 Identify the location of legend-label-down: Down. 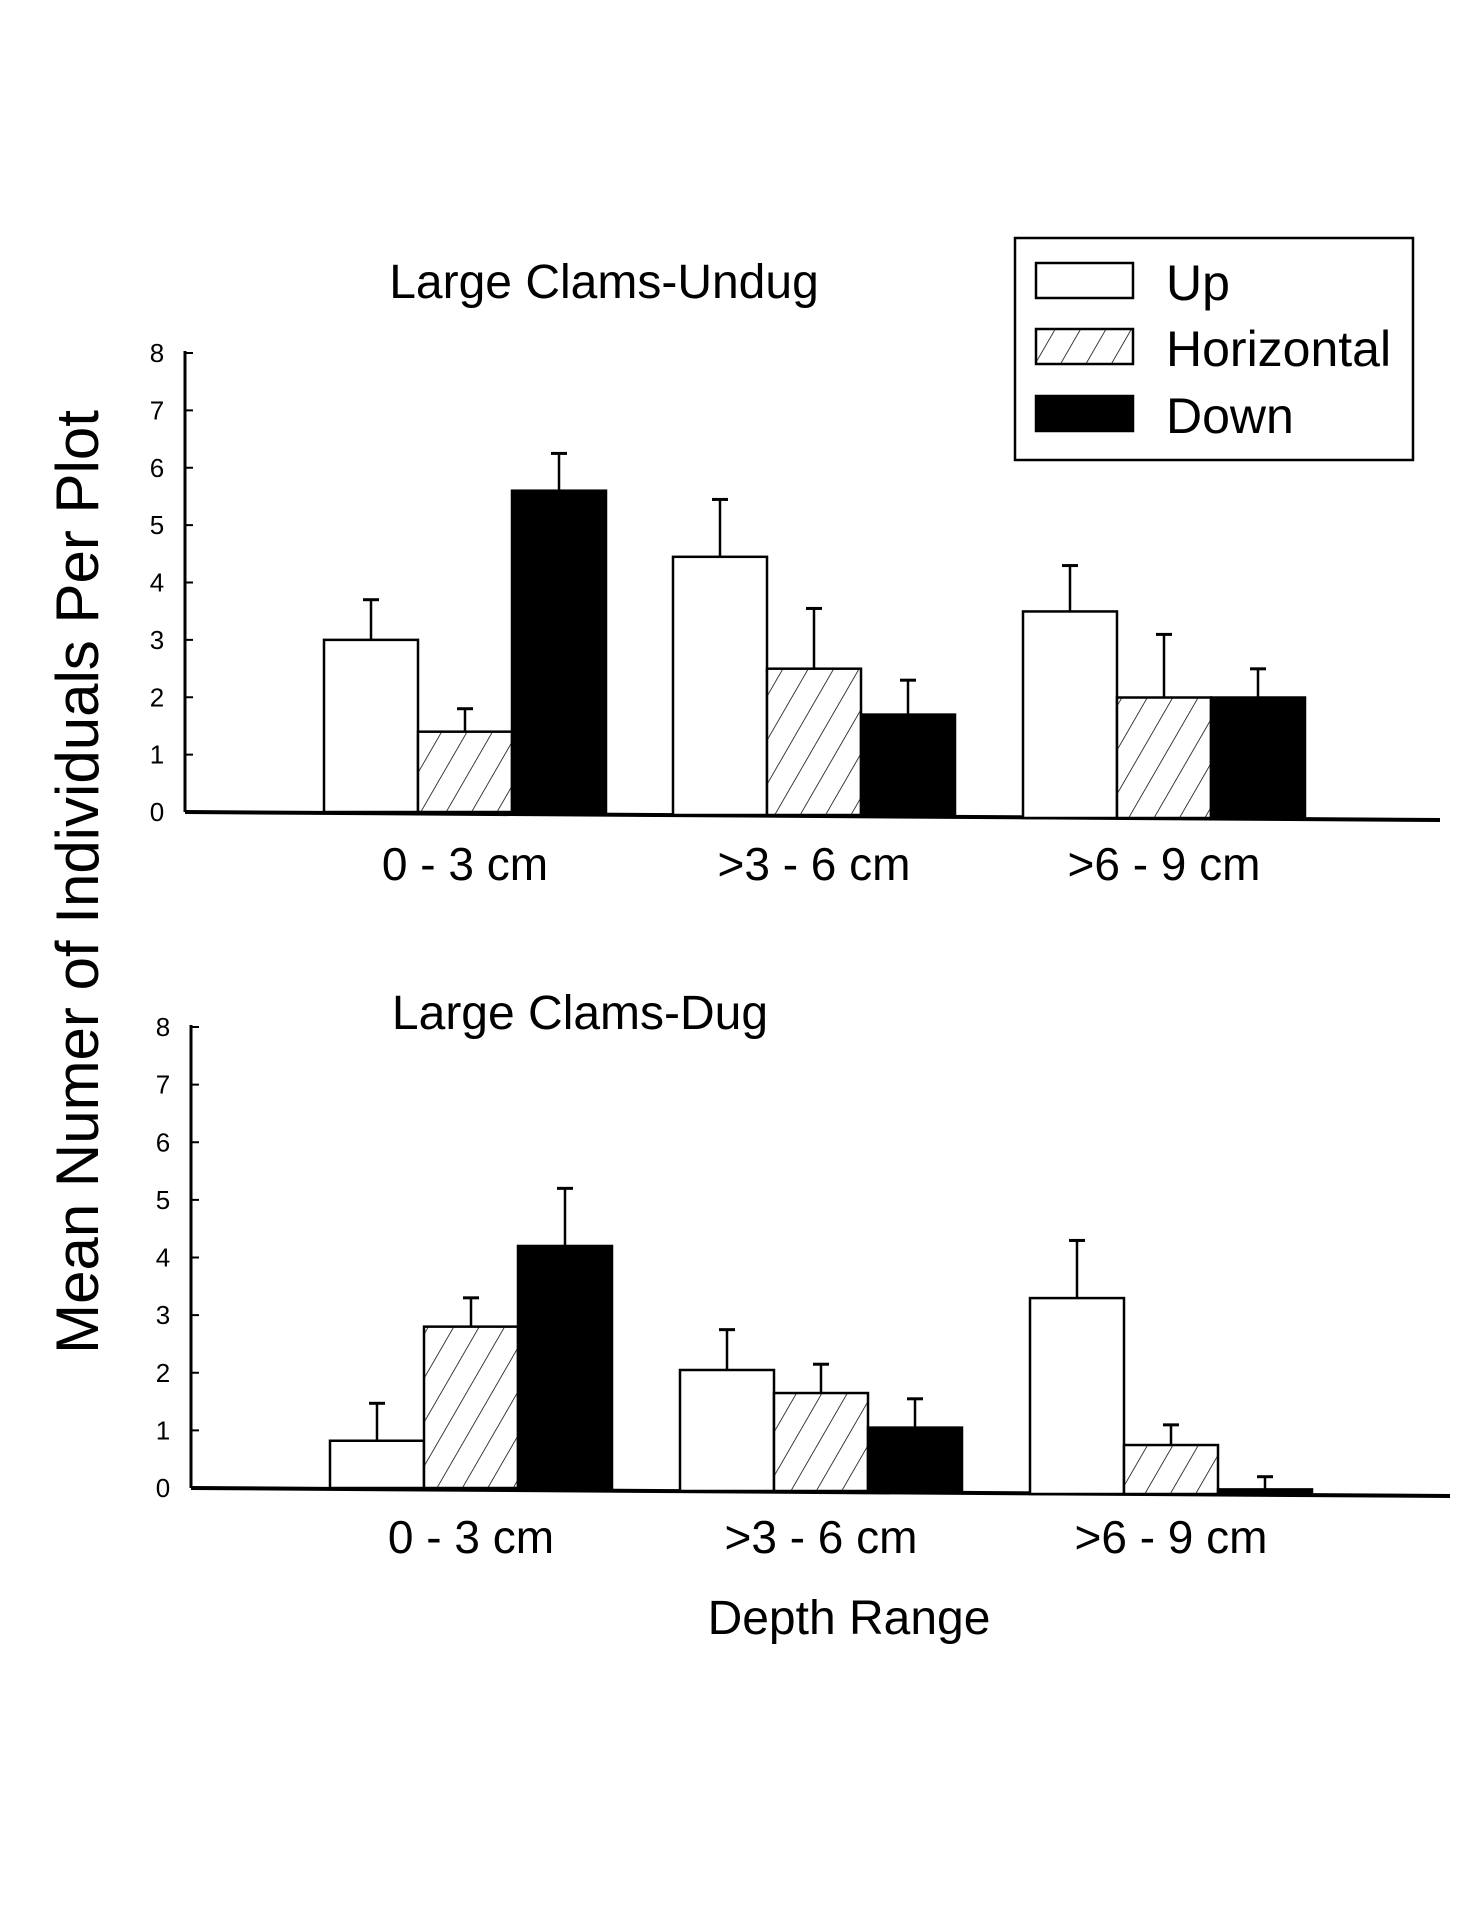
(1230, 416).